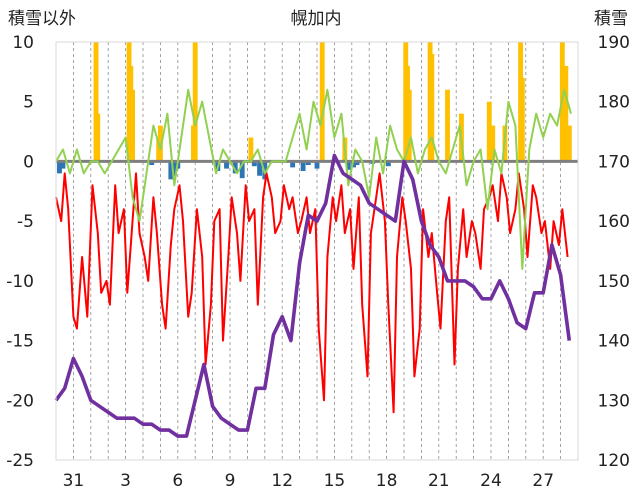  I want to click on y-left-tick-label: -25, so click(20, 461).